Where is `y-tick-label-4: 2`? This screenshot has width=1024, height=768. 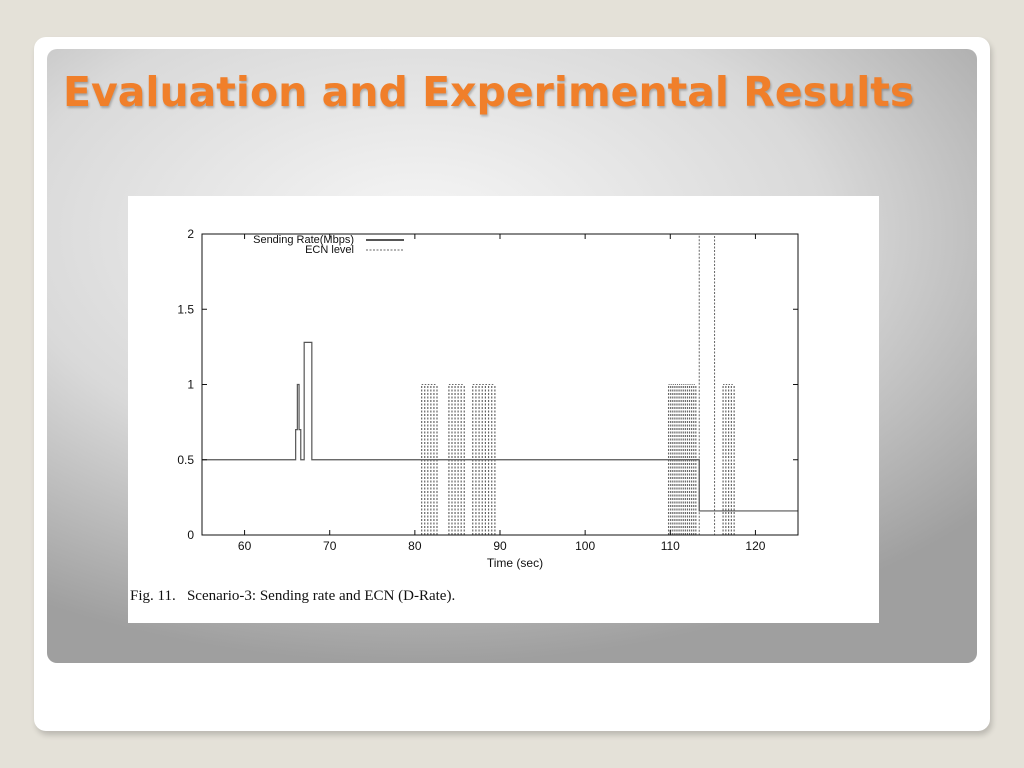 y-tick-label-4: 2 is located at coordinates (190, 234).